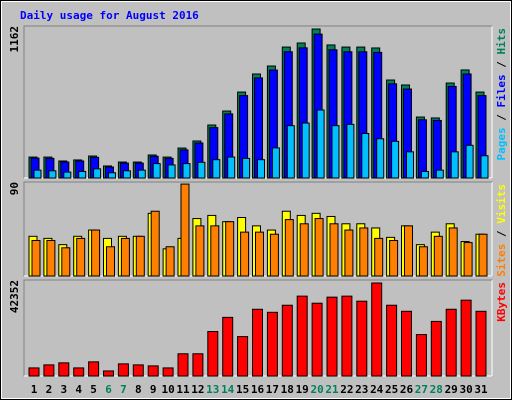  I want to click on x-tick-label: 2, so click(49, 389).